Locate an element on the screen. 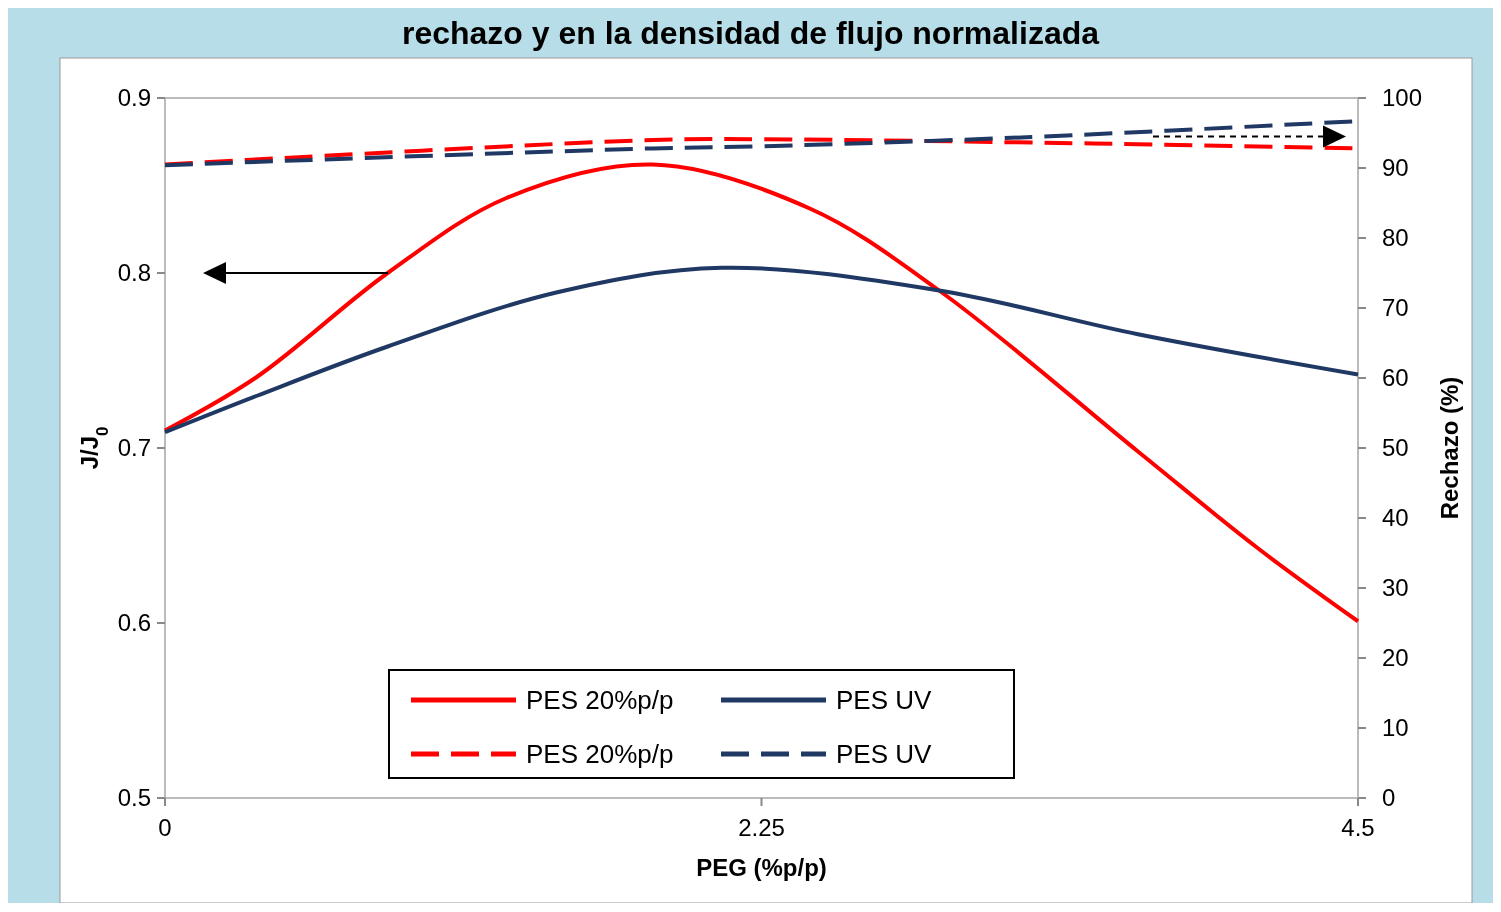 Image resolution: width=1501 pixels, height=912 pixels. y2-tick-label: 90 is located at coordinates (1395, 168).